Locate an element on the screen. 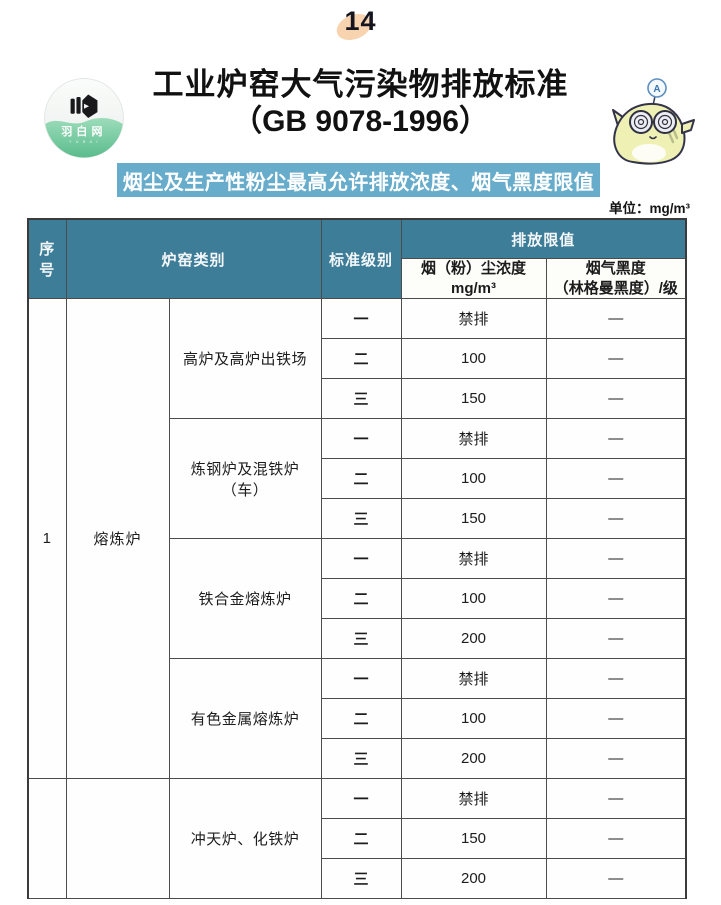  group-name-cell: 炼钢炉及混铁炉（车） is located at coordinates (245, 478).